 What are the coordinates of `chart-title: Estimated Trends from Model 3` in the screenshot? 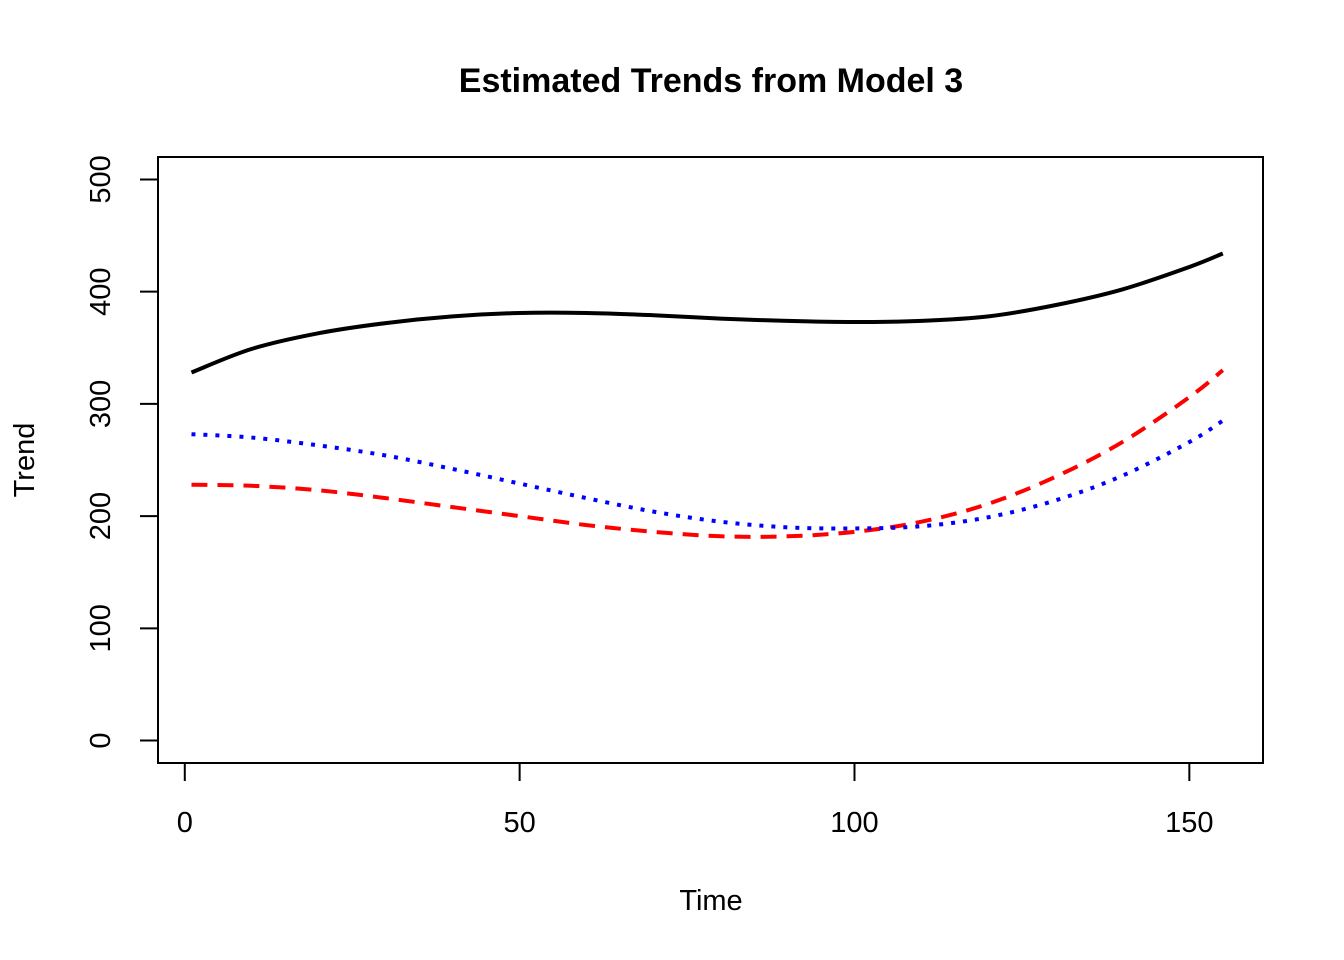 It's located at (711, 81).